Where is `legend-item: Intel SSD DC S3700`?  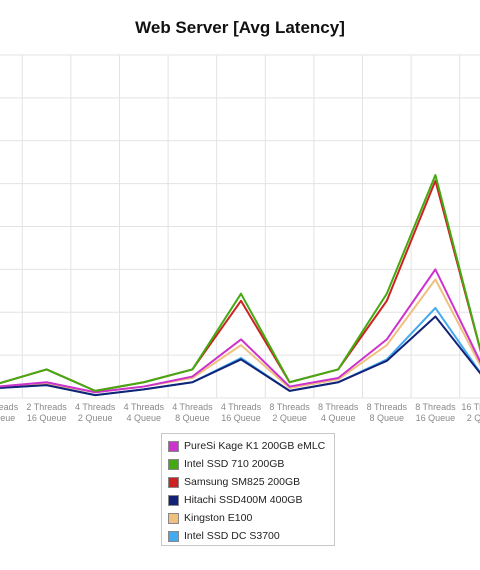
legend-item: Intel SSD DC S3700 is located at coordinates (251, 536).